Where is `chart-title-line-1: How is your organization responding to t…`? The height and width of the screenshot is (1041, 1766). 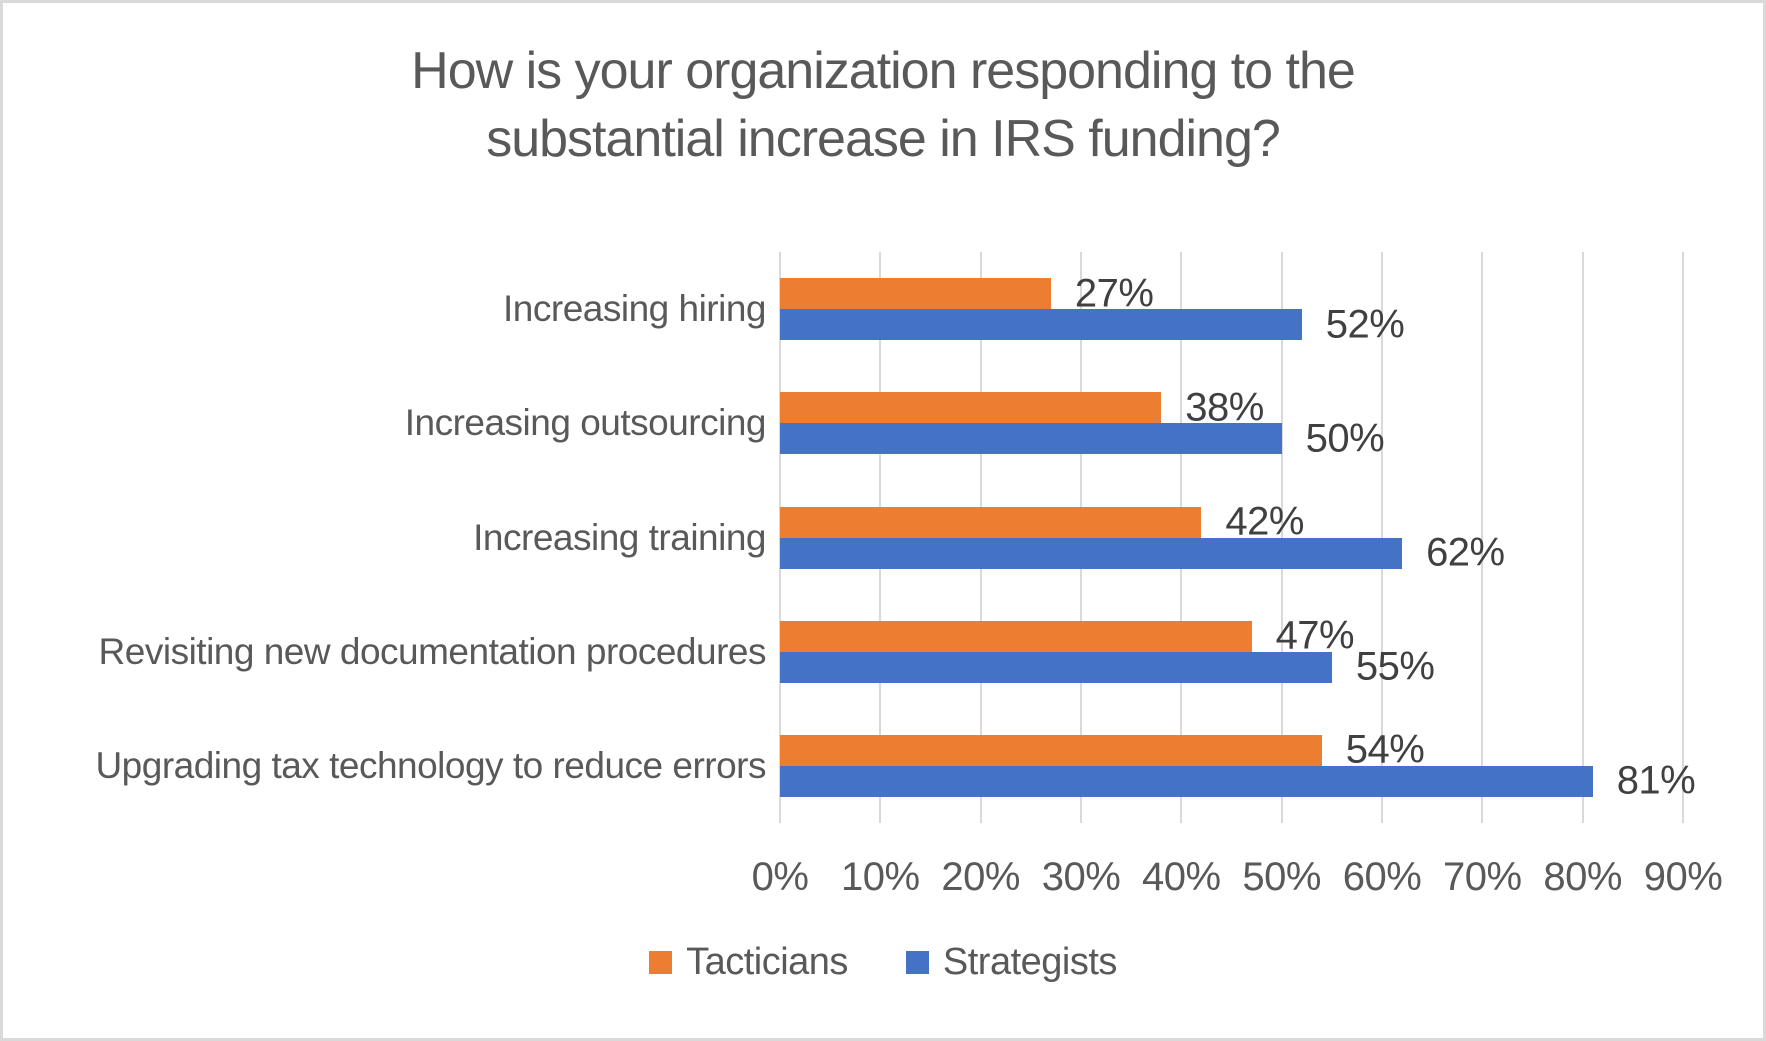
chart-title-line-1: How is your organization responding to t… is located at coordinates (883, 71).